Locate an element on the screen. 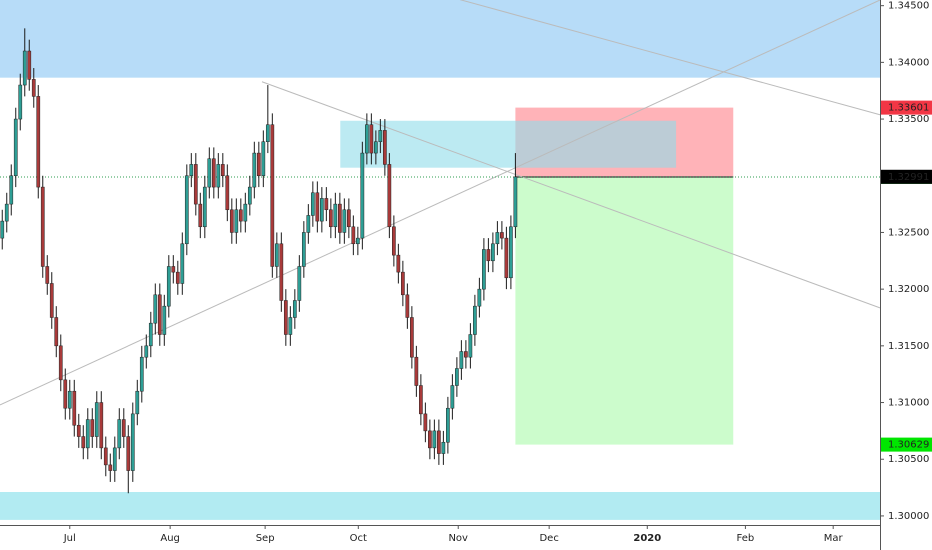 This screenshot has width=932, height=550. trend-line is located at coordinates (670, 58).